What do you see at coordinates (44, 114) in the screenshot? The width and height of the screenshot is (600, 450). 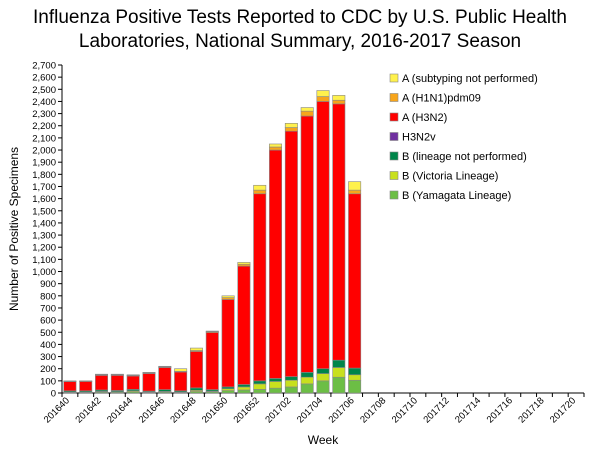 I see `y-tick-label: 2,300` at bounding box center [44, 114].